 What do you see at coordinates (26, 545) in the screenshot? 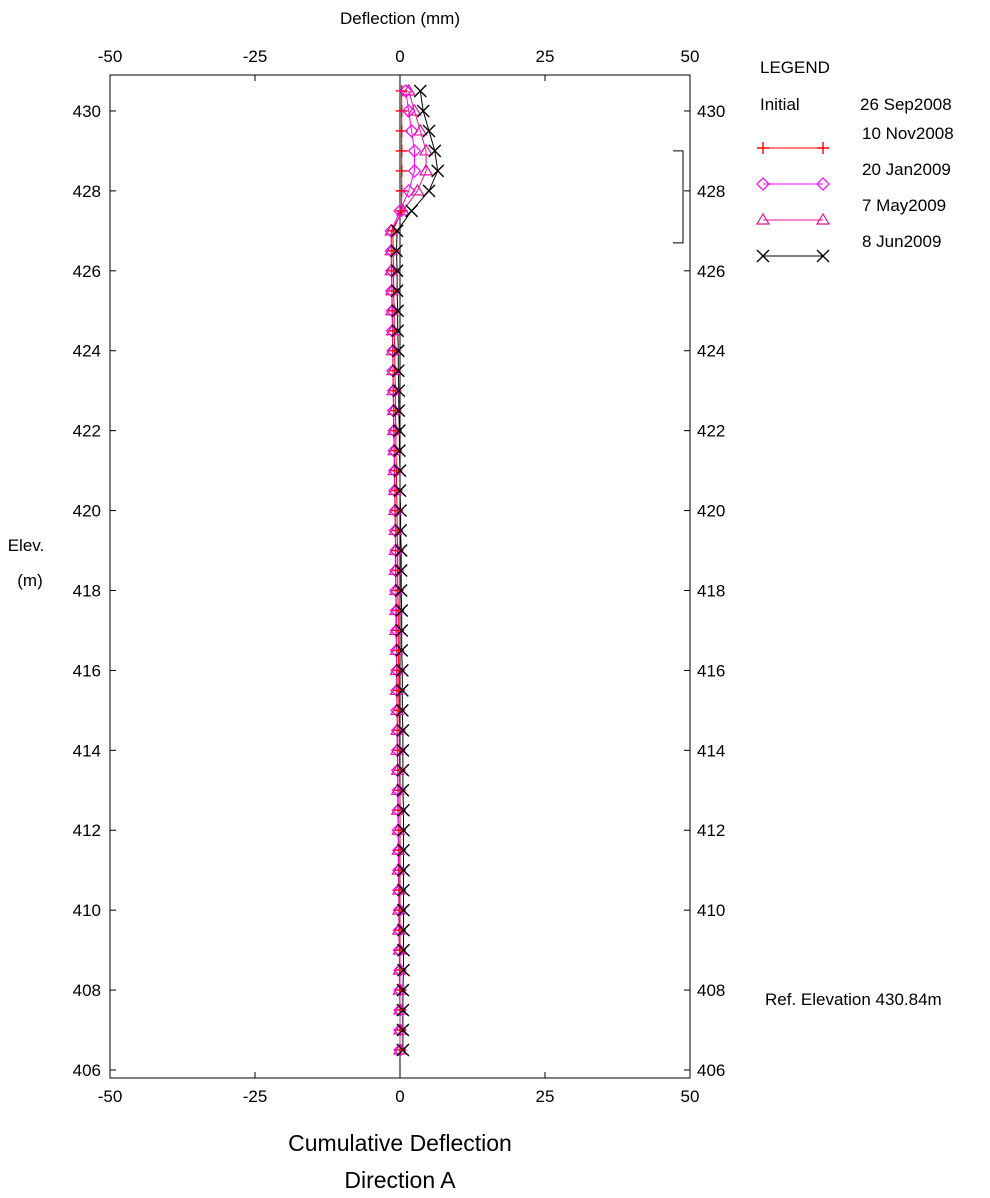
I see `y-axis-title-line1: Elev.` at bounding box center [26, 545].